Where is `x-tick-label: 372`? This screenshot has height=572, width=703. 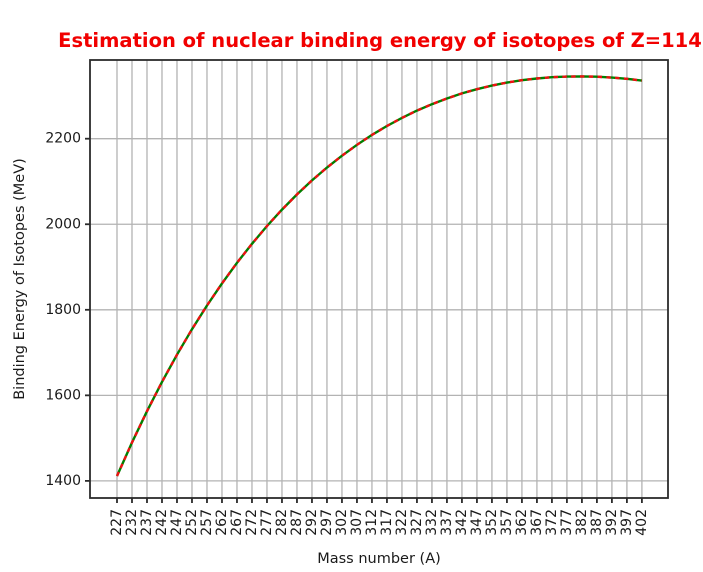
x-tick-label: 372 is located at coordinates (552, 522).